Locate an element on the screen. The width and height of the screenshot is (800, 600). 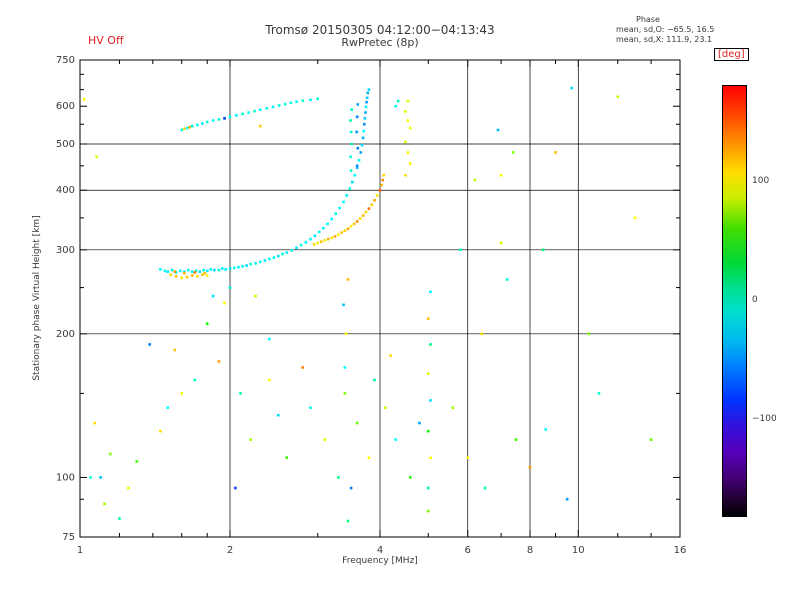
phase-stats-heading: Phase is located at coordinates (648, 19).